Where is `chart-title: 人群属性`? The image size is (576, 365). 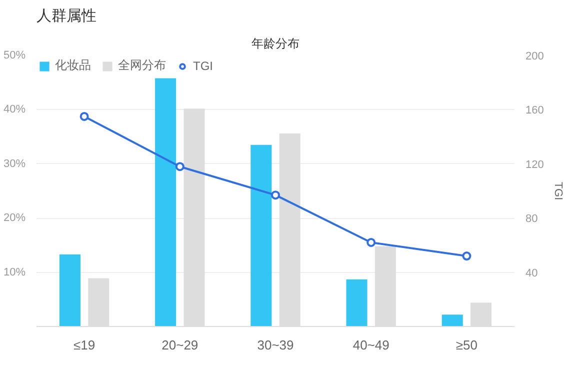 chart-title: 人群属性 is located at coordinates (66, 16).